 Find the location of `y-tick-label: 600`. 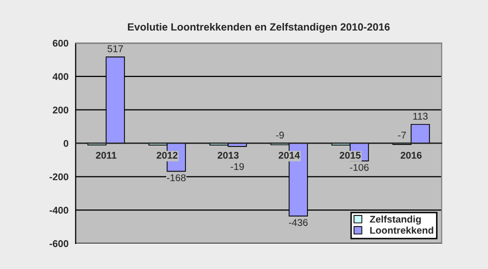

y-tick-label: 600 is located at coordinates (60, 43).